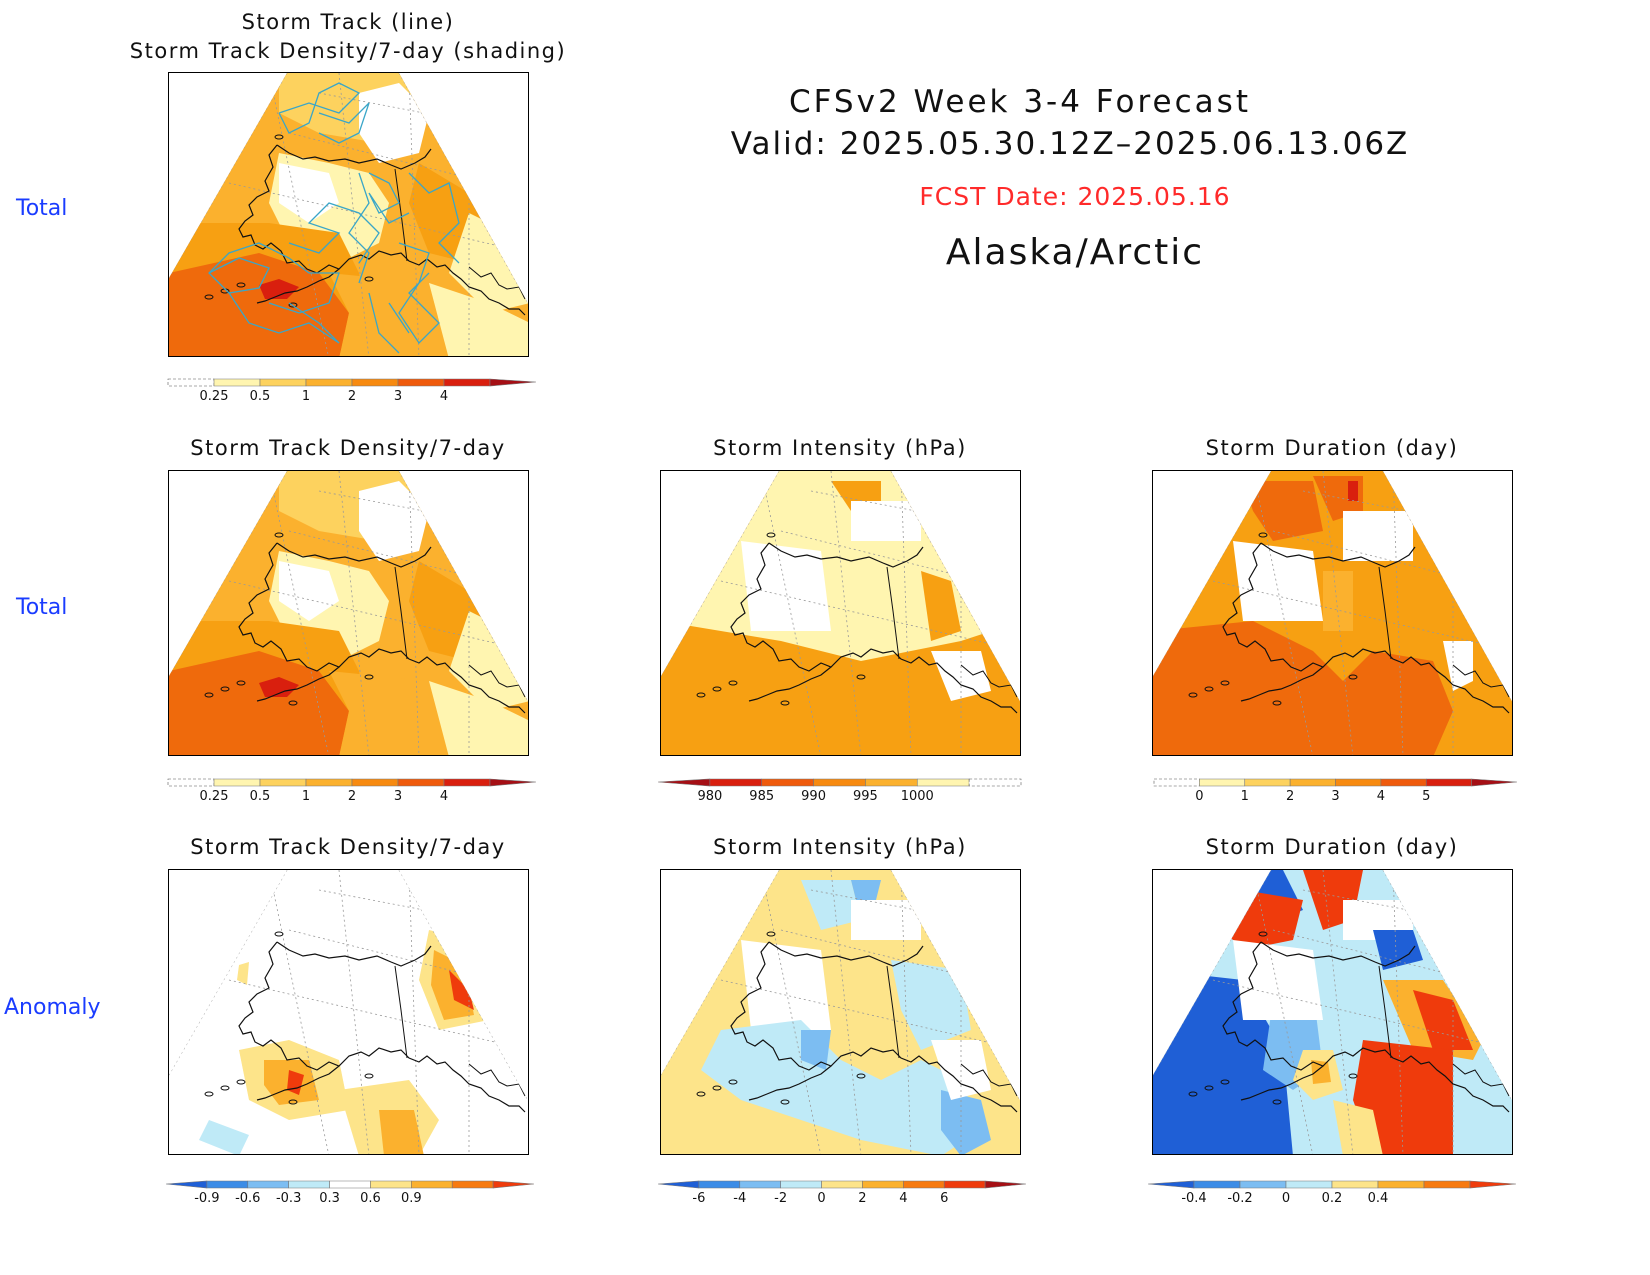  What do you see at coordinates (780, 1198) in the screenshot?
I see `colorbar-tick-label: -2` at bounding box center [780, 1198].